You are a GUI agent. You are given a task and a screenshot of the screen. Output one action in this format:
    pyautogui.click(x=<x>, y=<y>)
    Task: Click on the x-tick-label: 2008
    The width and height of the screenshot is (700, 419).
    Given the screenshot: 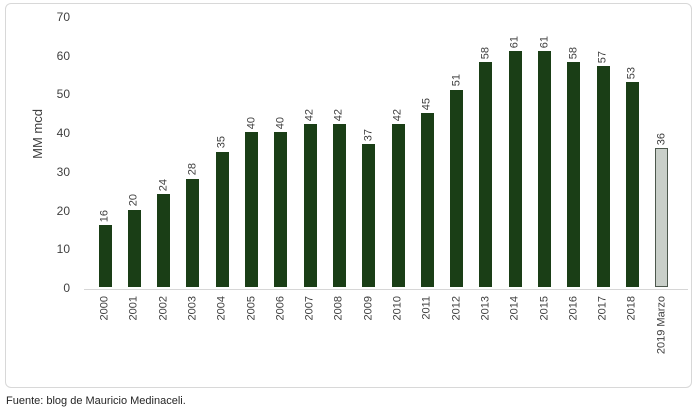 What is the action you would take?
    pyautogui.click(x=338, y=308)
    